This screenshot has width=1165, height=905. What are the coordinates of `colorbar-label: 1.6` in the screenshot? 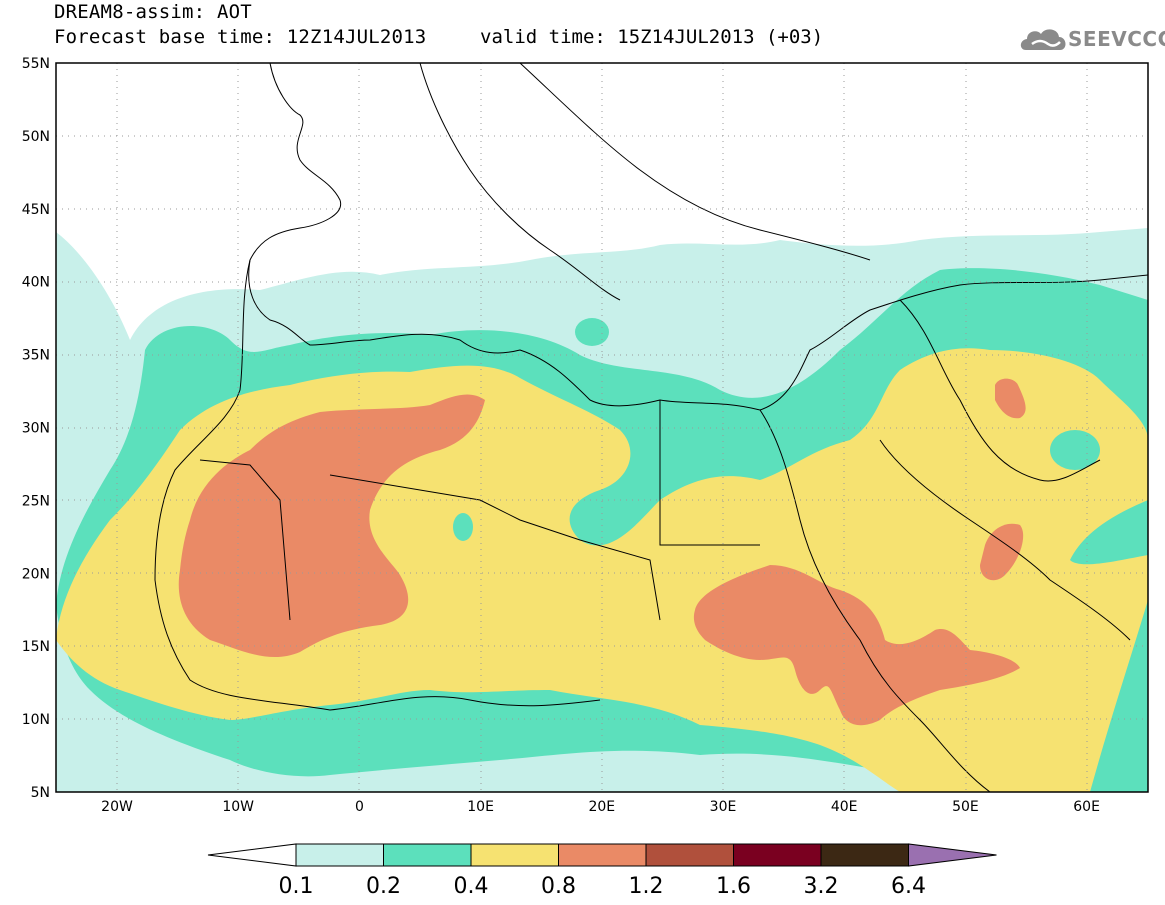 It's located at (733, 886).